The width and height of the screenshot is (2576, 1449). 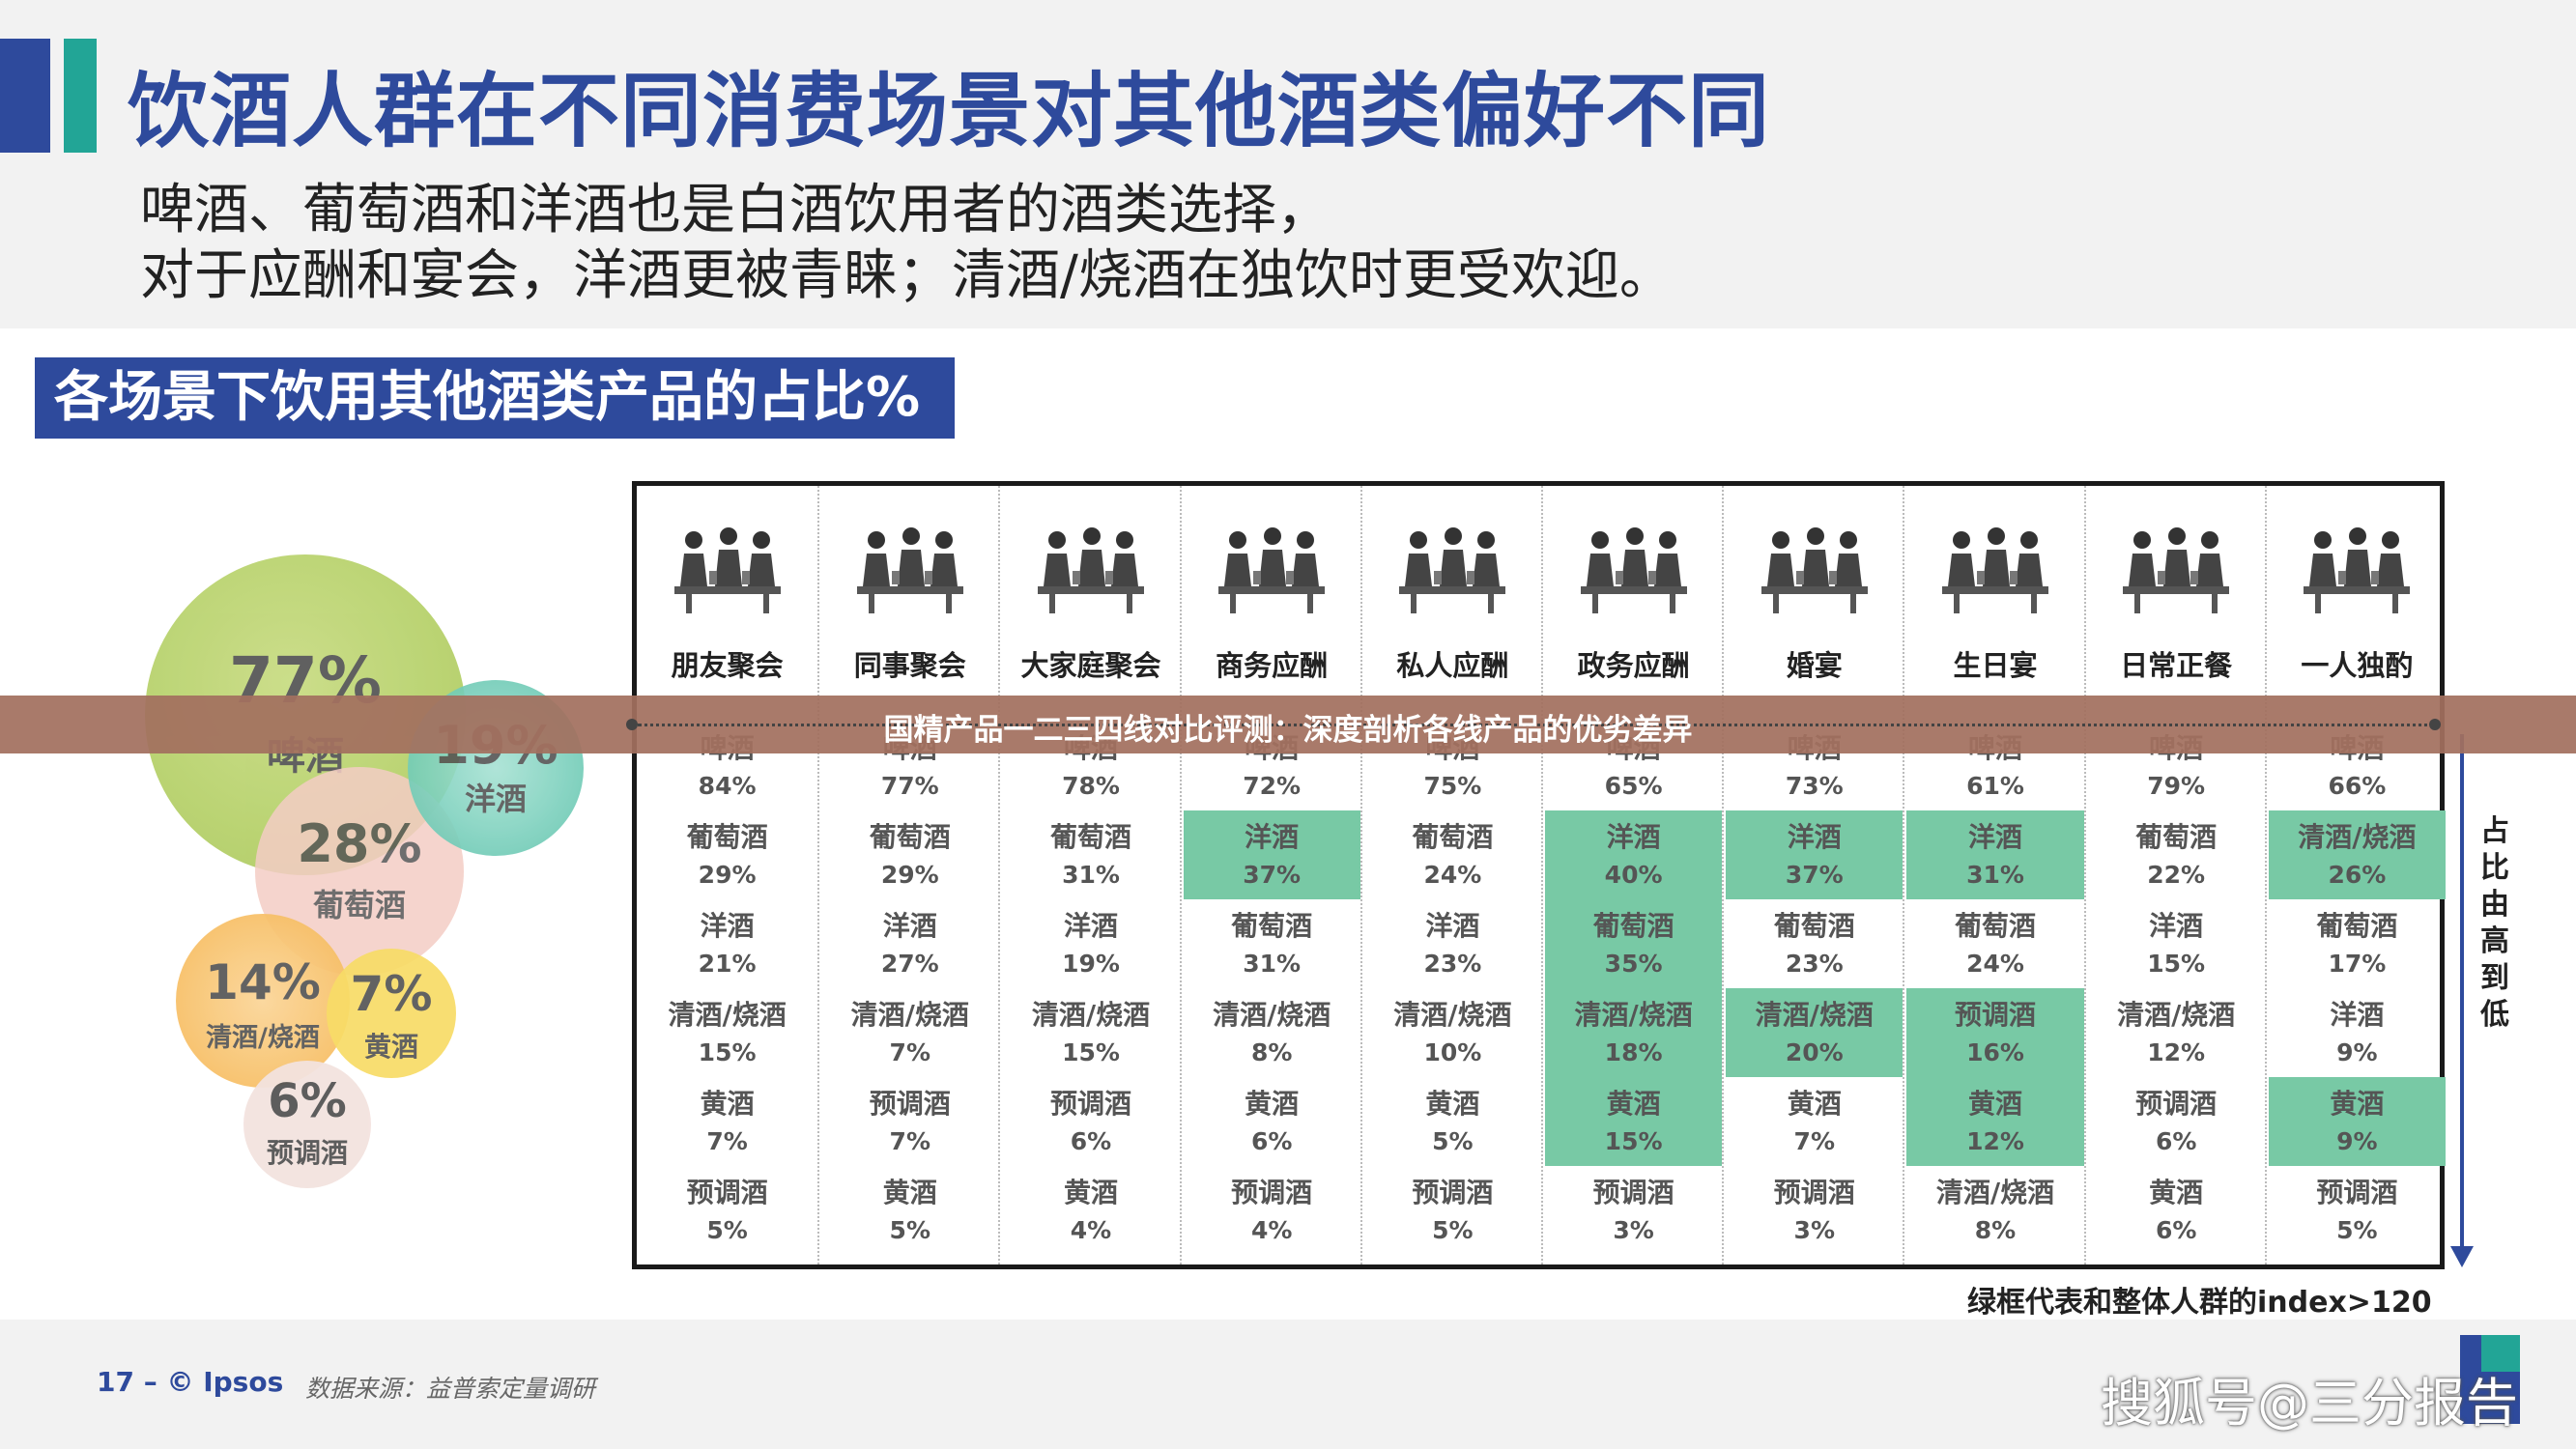 I want to click on table-cell-highlighted: 黄酒 9%, so click(x=2357, y=1121).